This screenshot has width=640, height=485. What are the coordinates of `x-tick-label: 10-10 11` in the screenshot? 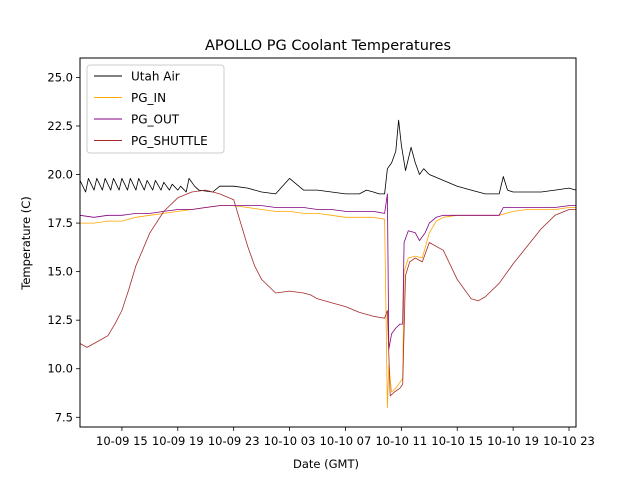 It's located at (401, 441).